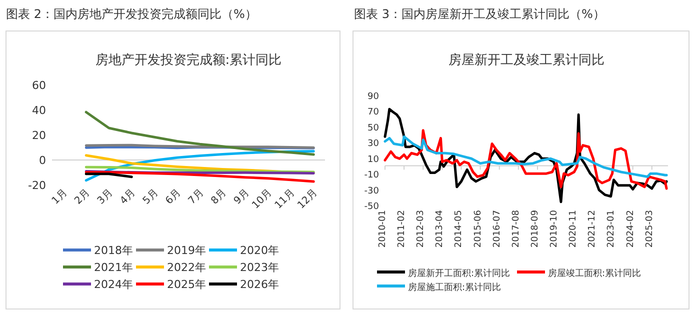 The height and width of the screenshot is (329, 695). Describe the element at coordinates (259, 250) in the screenshot. I see `legend-label: 2020年` at that location.